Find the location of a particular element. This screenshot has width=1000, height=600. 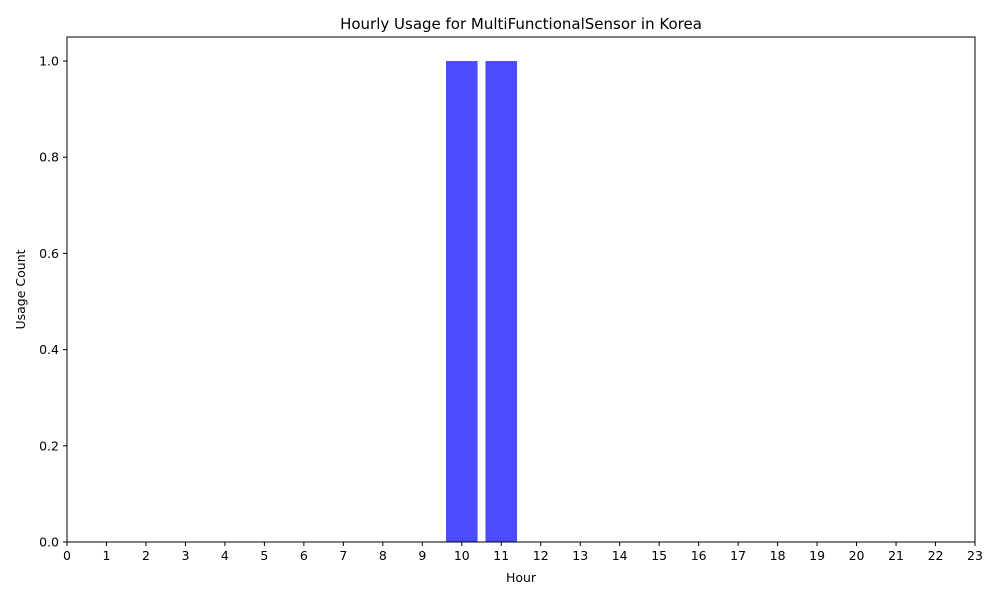

y-tick-label: 1.0 is located at coordinates (49, 61).